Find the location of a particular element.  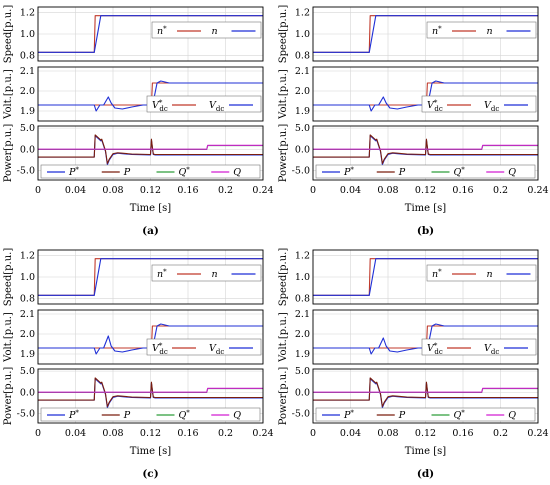

x-tick-label: 0.08 is located at coordinates (112, 190).